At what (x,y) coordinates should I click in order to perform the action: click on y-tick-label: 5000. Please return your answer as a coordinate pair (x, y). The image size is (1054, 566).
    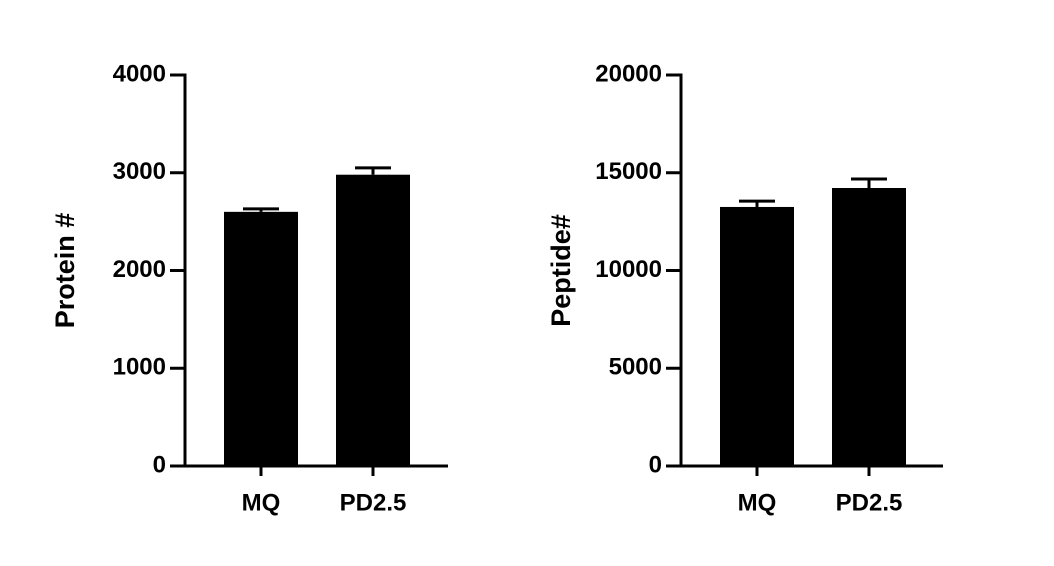
    Looking at the image, I should click on (635, 367).